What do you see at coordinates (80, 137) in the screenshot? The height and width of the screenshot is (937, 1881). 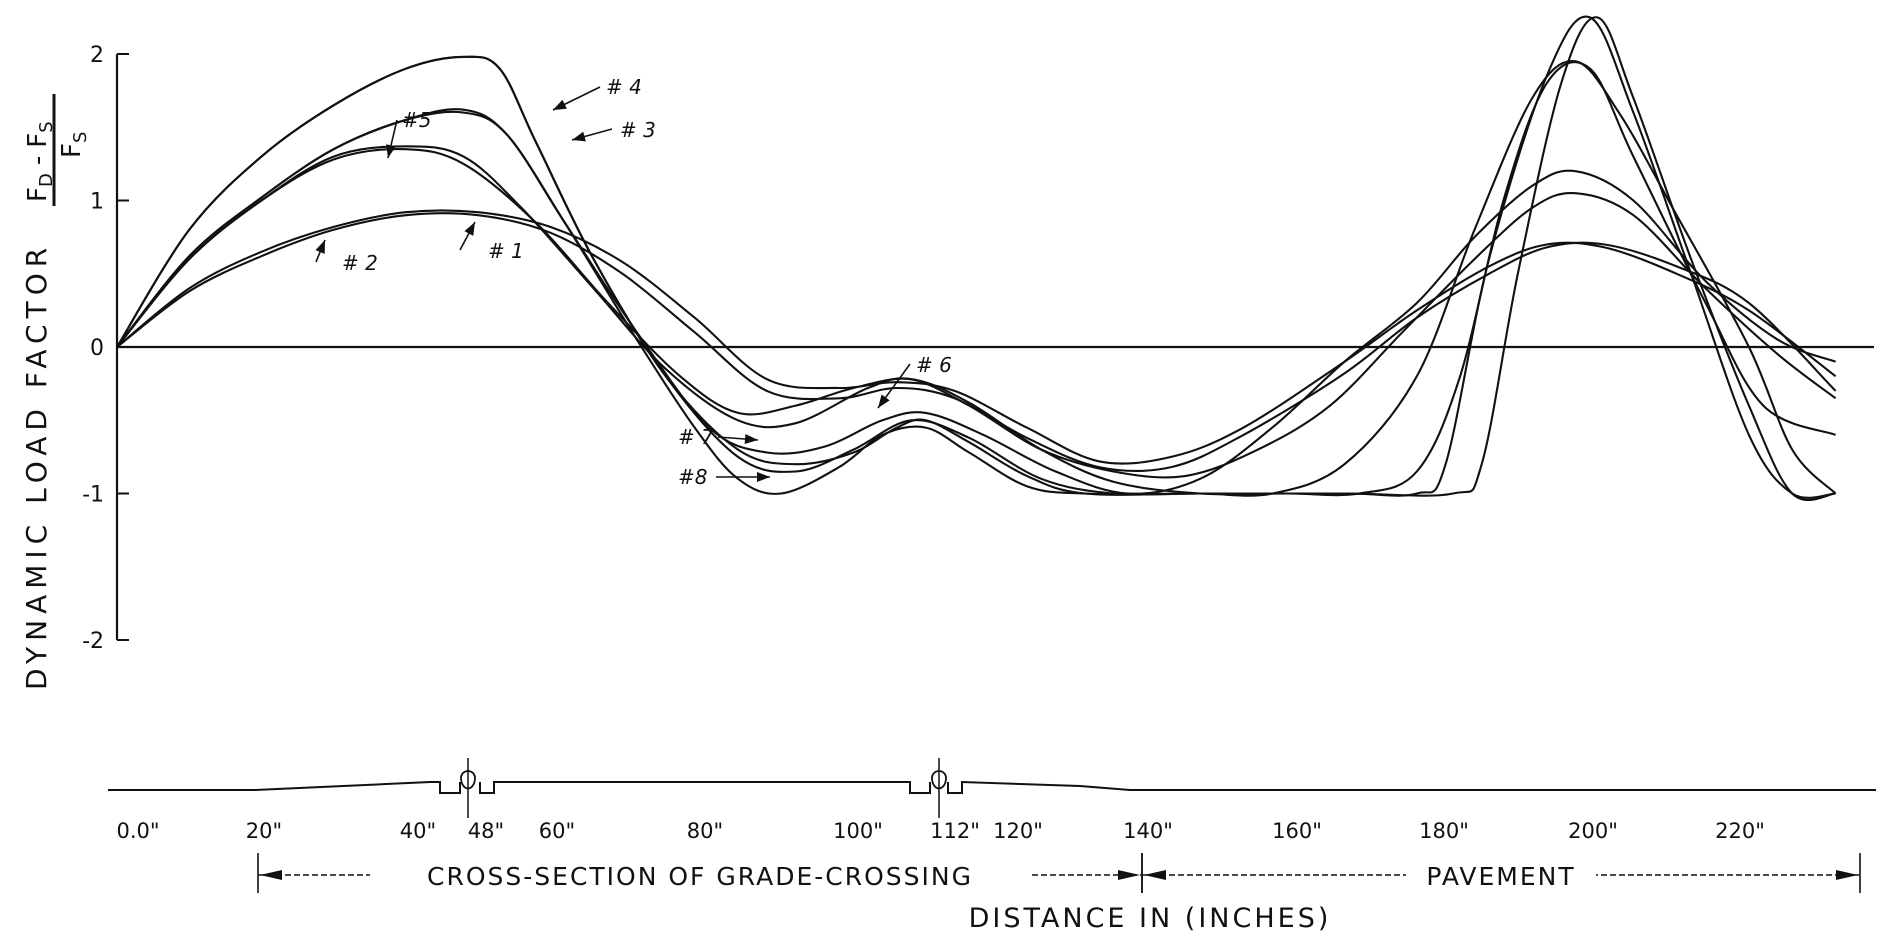 I see `frac-den-sub-s: S` at bounding box center [80, 137].